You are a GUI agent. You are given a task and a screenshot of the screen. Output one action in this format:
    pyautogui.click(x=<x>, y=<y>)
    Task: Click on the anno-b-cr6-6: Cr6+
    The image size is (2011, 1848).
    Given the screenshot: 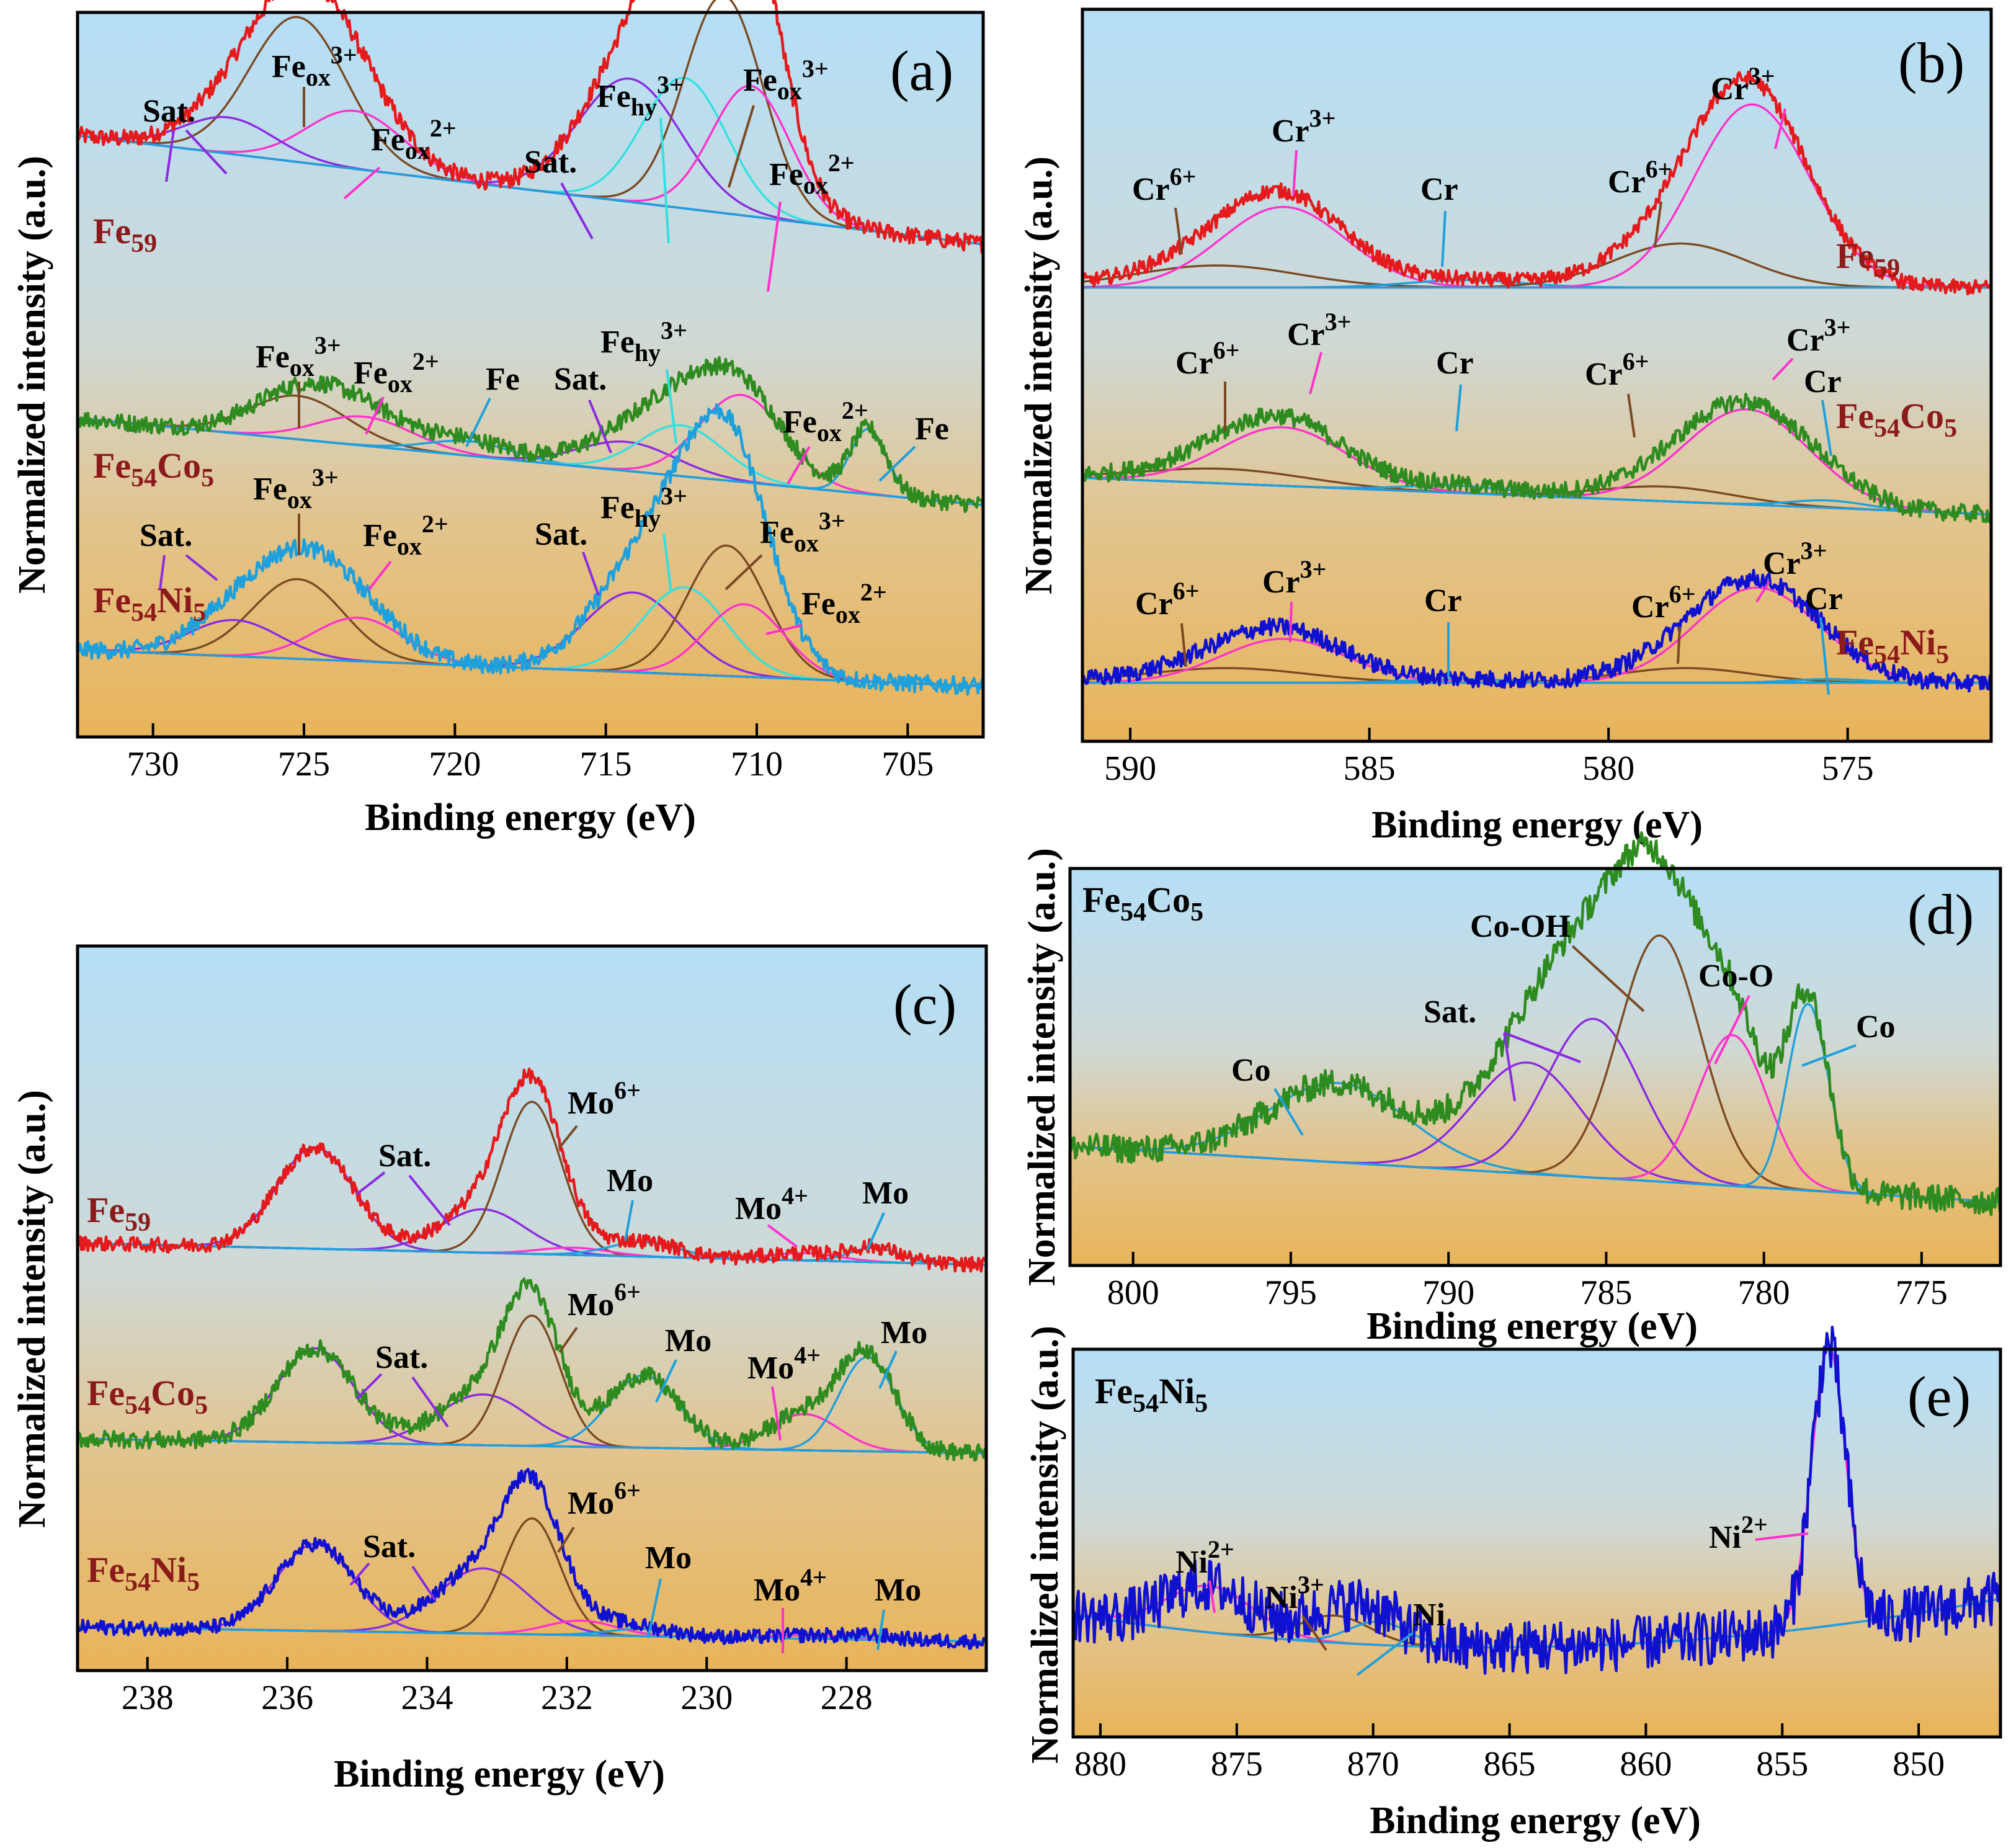 What is the action you would take?
    pyautogui.click(x=1663, y=602)
    